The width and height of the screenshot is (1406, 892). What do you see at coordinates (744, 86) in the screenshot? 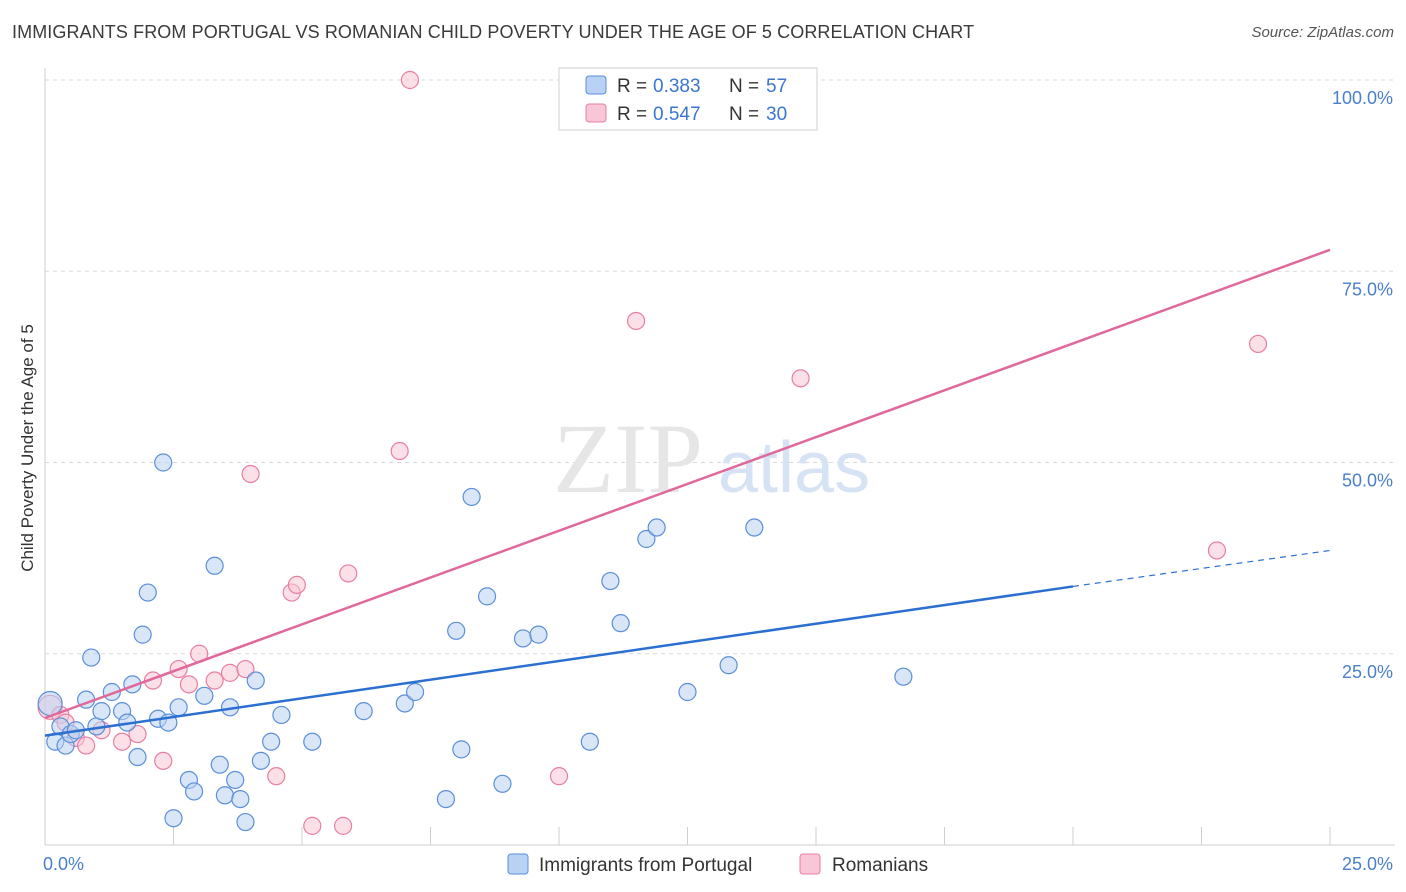
I see `legend-n-label-blue: N =` at bounding box center [744, 86].